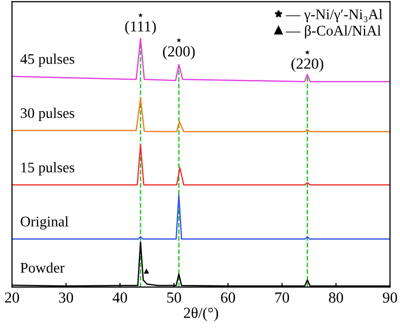 The height and width of the screenshot is (330, 400). I want to click on x-tick-label: 20, so click(12, 297).